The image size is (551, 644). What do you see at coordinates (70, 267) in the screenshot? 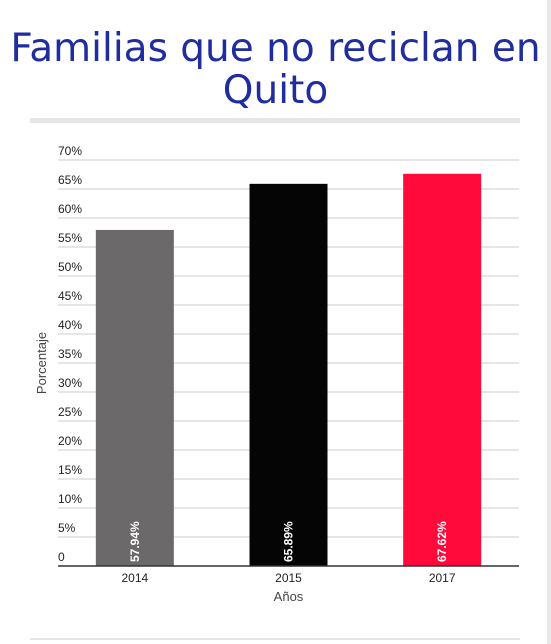
I see `y-tick-label: 50%` at bounding box center [70, 267].